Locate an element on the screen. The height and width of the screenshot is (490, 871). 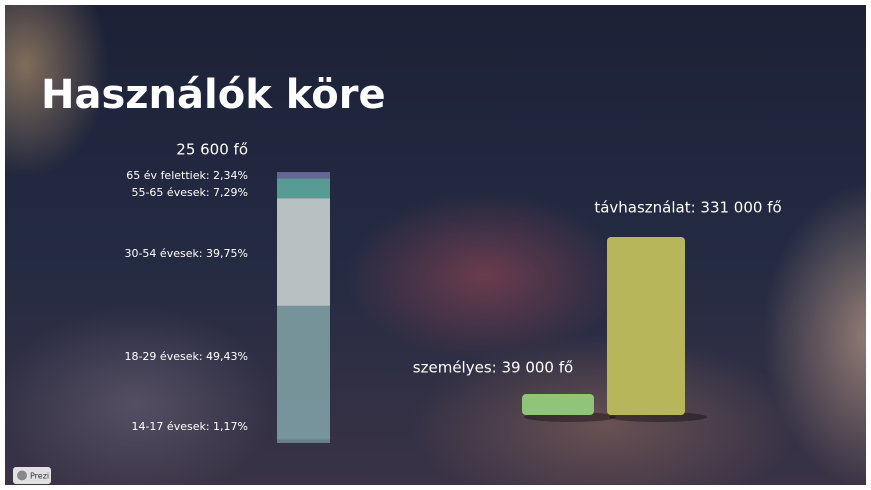
bar-label: távhasználat: 331 000 fő is located at coordinates (687, 208).